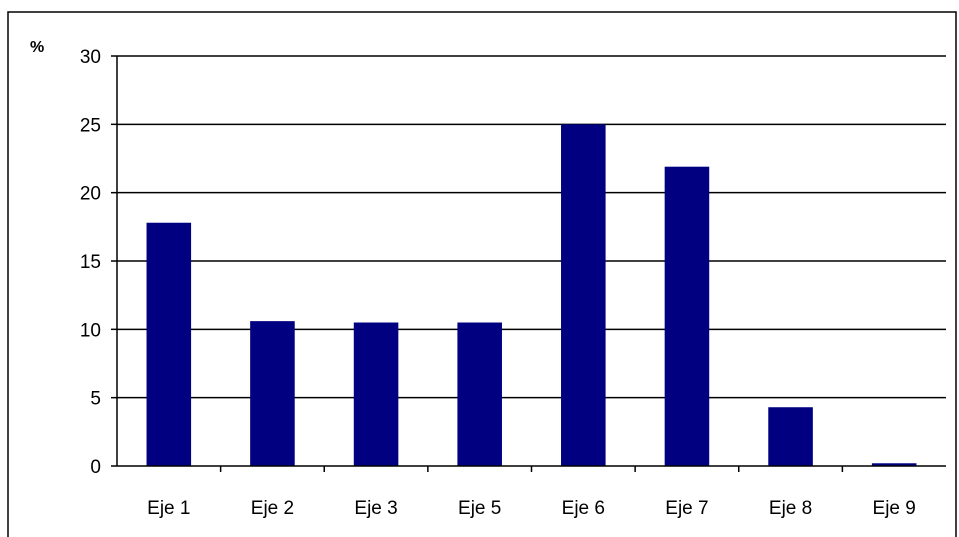 Image resolution: width=959 pixels, height=537 pixels. Describe the element at coordinates (90, 262) in the screenshot. I see `y-tick-label: 15` at that location.